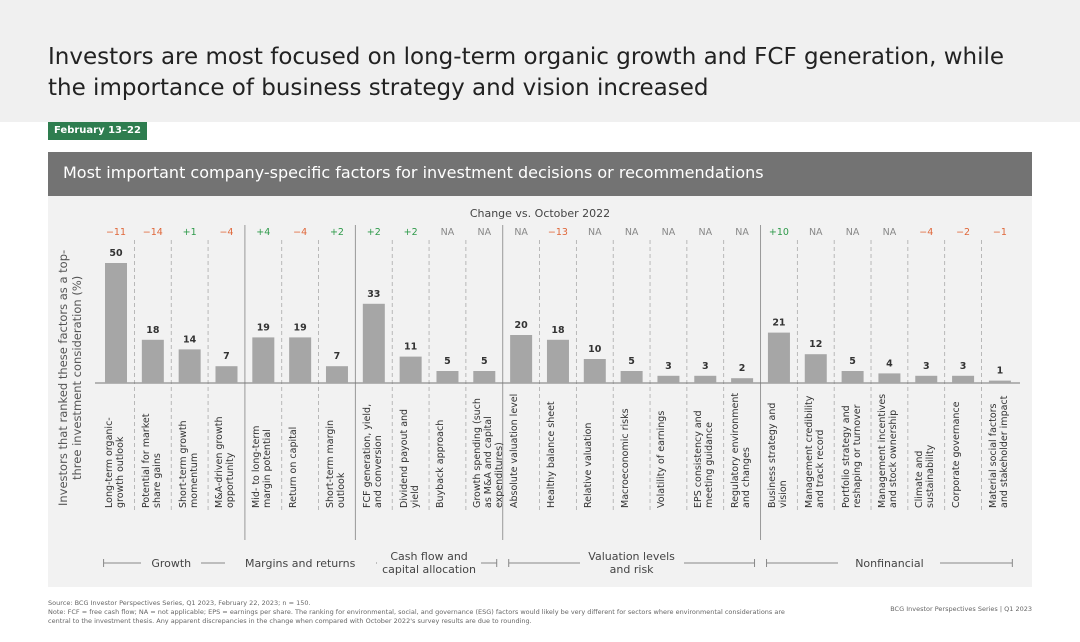  What do you see at coordinates (631, 563) in the screenshot?
I see `group-label: Valuation levels and risk` at bounding box center [631, 563].